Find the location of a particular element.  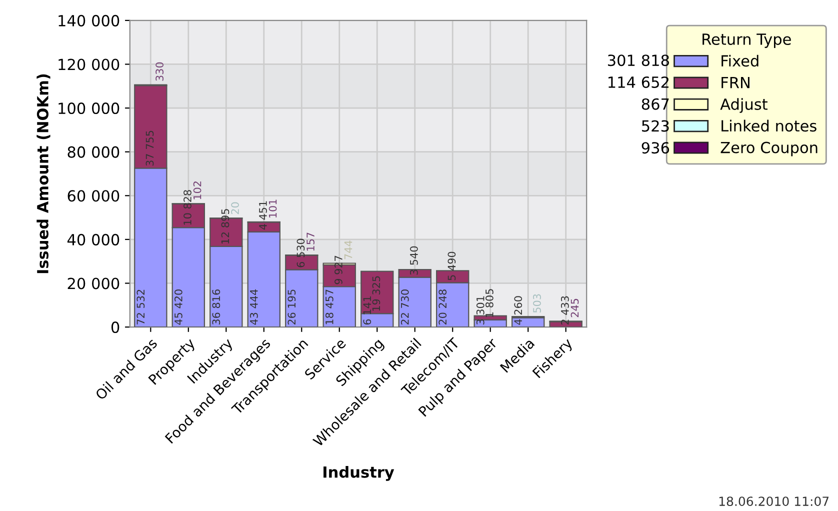

y-tick-label: 40 000 is located at coordinates (93, 240).